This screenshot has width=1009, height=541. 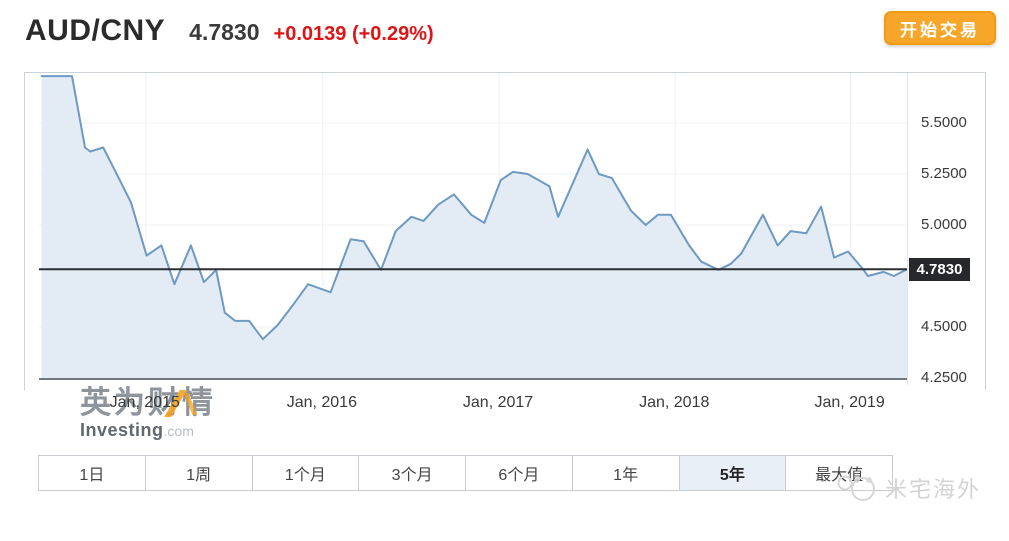 I want to click on price-change: +0.0139 (+0.29%), so click(x=353, y=34).